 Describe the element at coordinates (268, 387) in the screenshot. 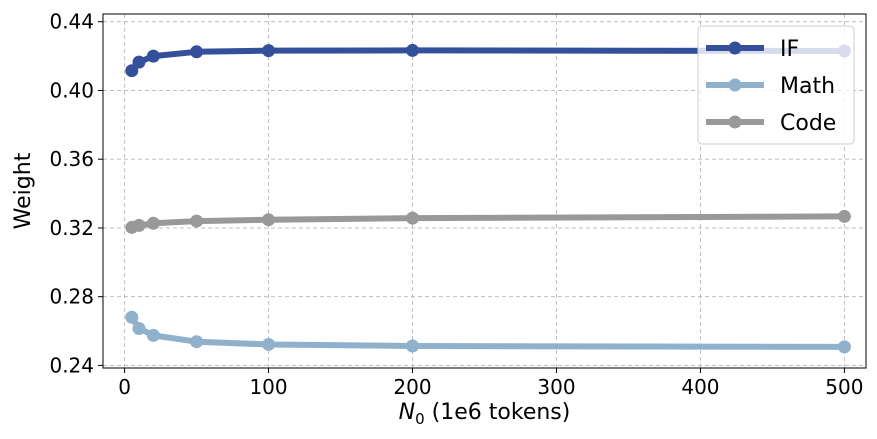

I see `x-tick-label: 100` at that location.